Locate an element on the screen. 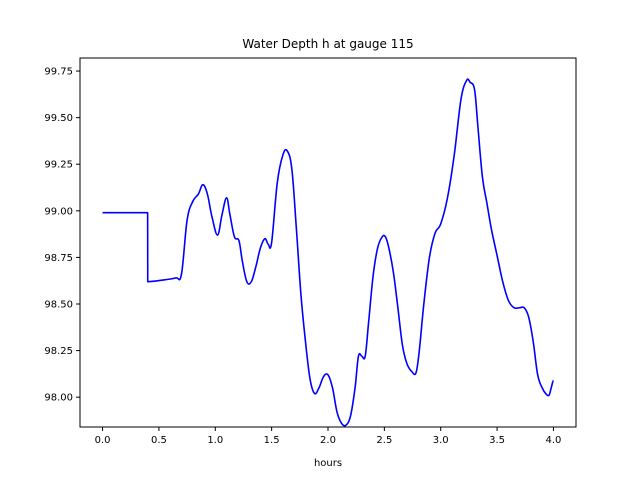 The height and width of the screenshot is (480, 640). x-tick-label: 4.0 is located at coordinates (554, 440).